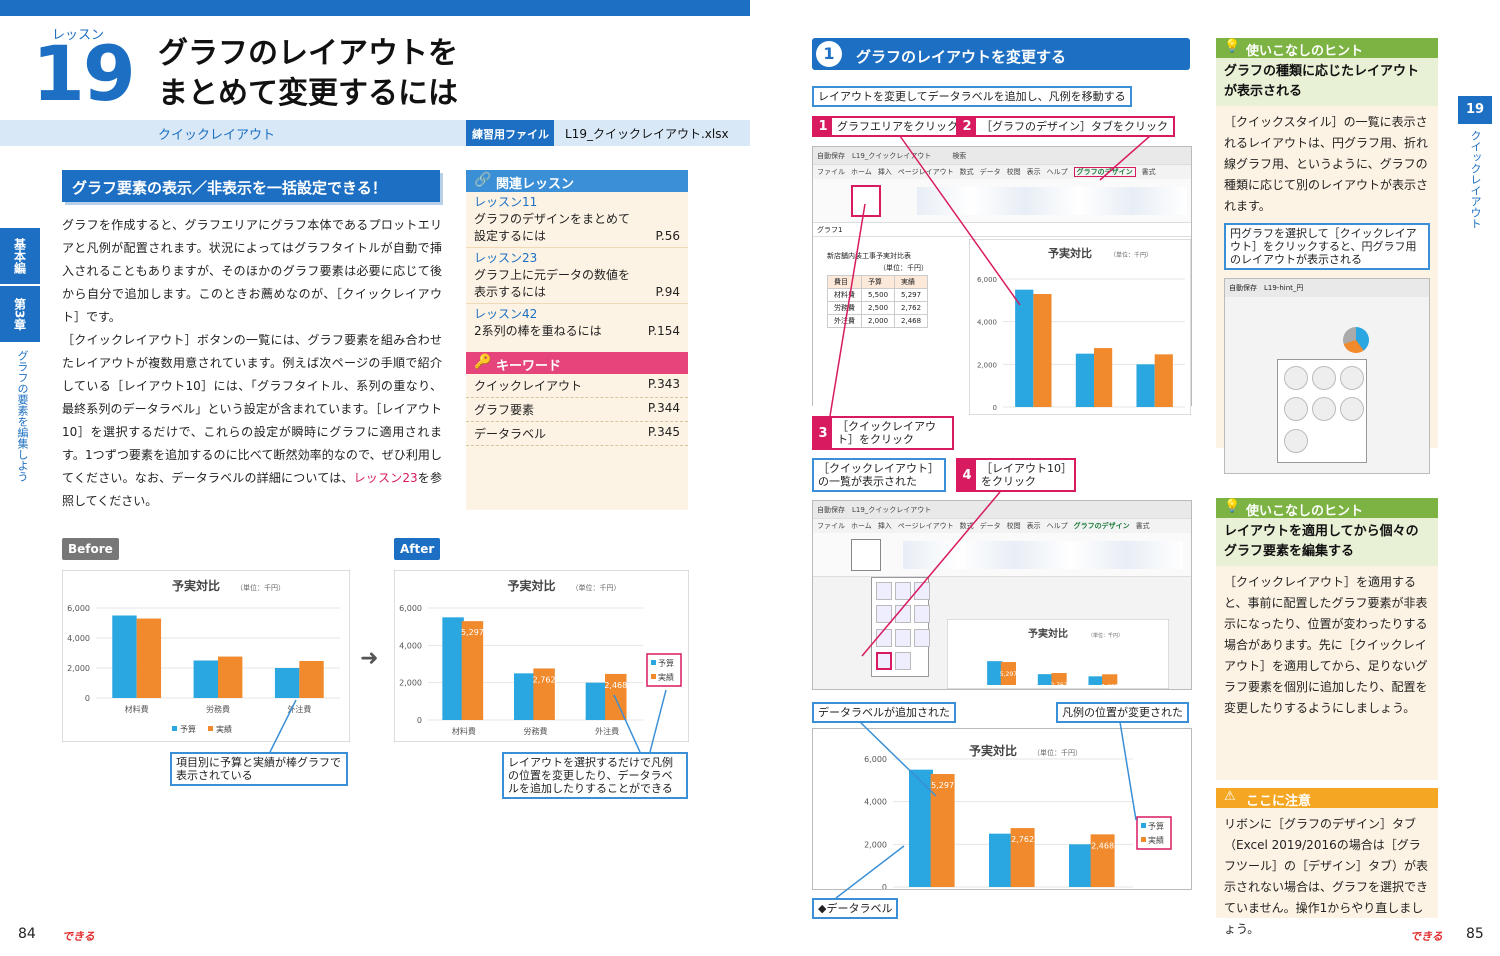 The width and height of the screenshot is (1500, 956). What do you see at coordinates (886, 433) in the screenshot?
I see `callout-text: ［クイックレイアウト］をクリック` at bounding box center [886, 433].